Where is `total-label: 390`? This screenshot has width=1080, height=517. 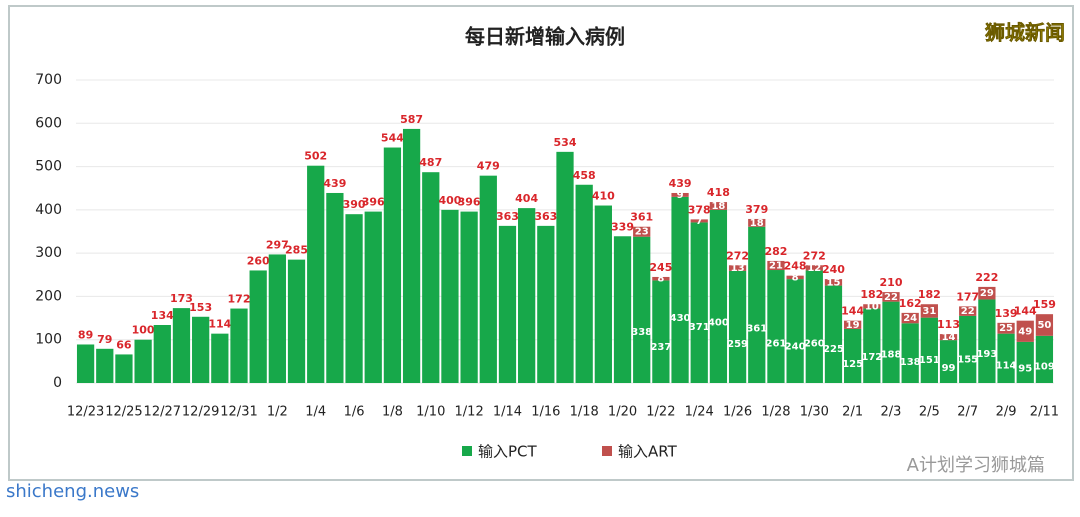 total-label: 390 is located at coordinates (354, 204).